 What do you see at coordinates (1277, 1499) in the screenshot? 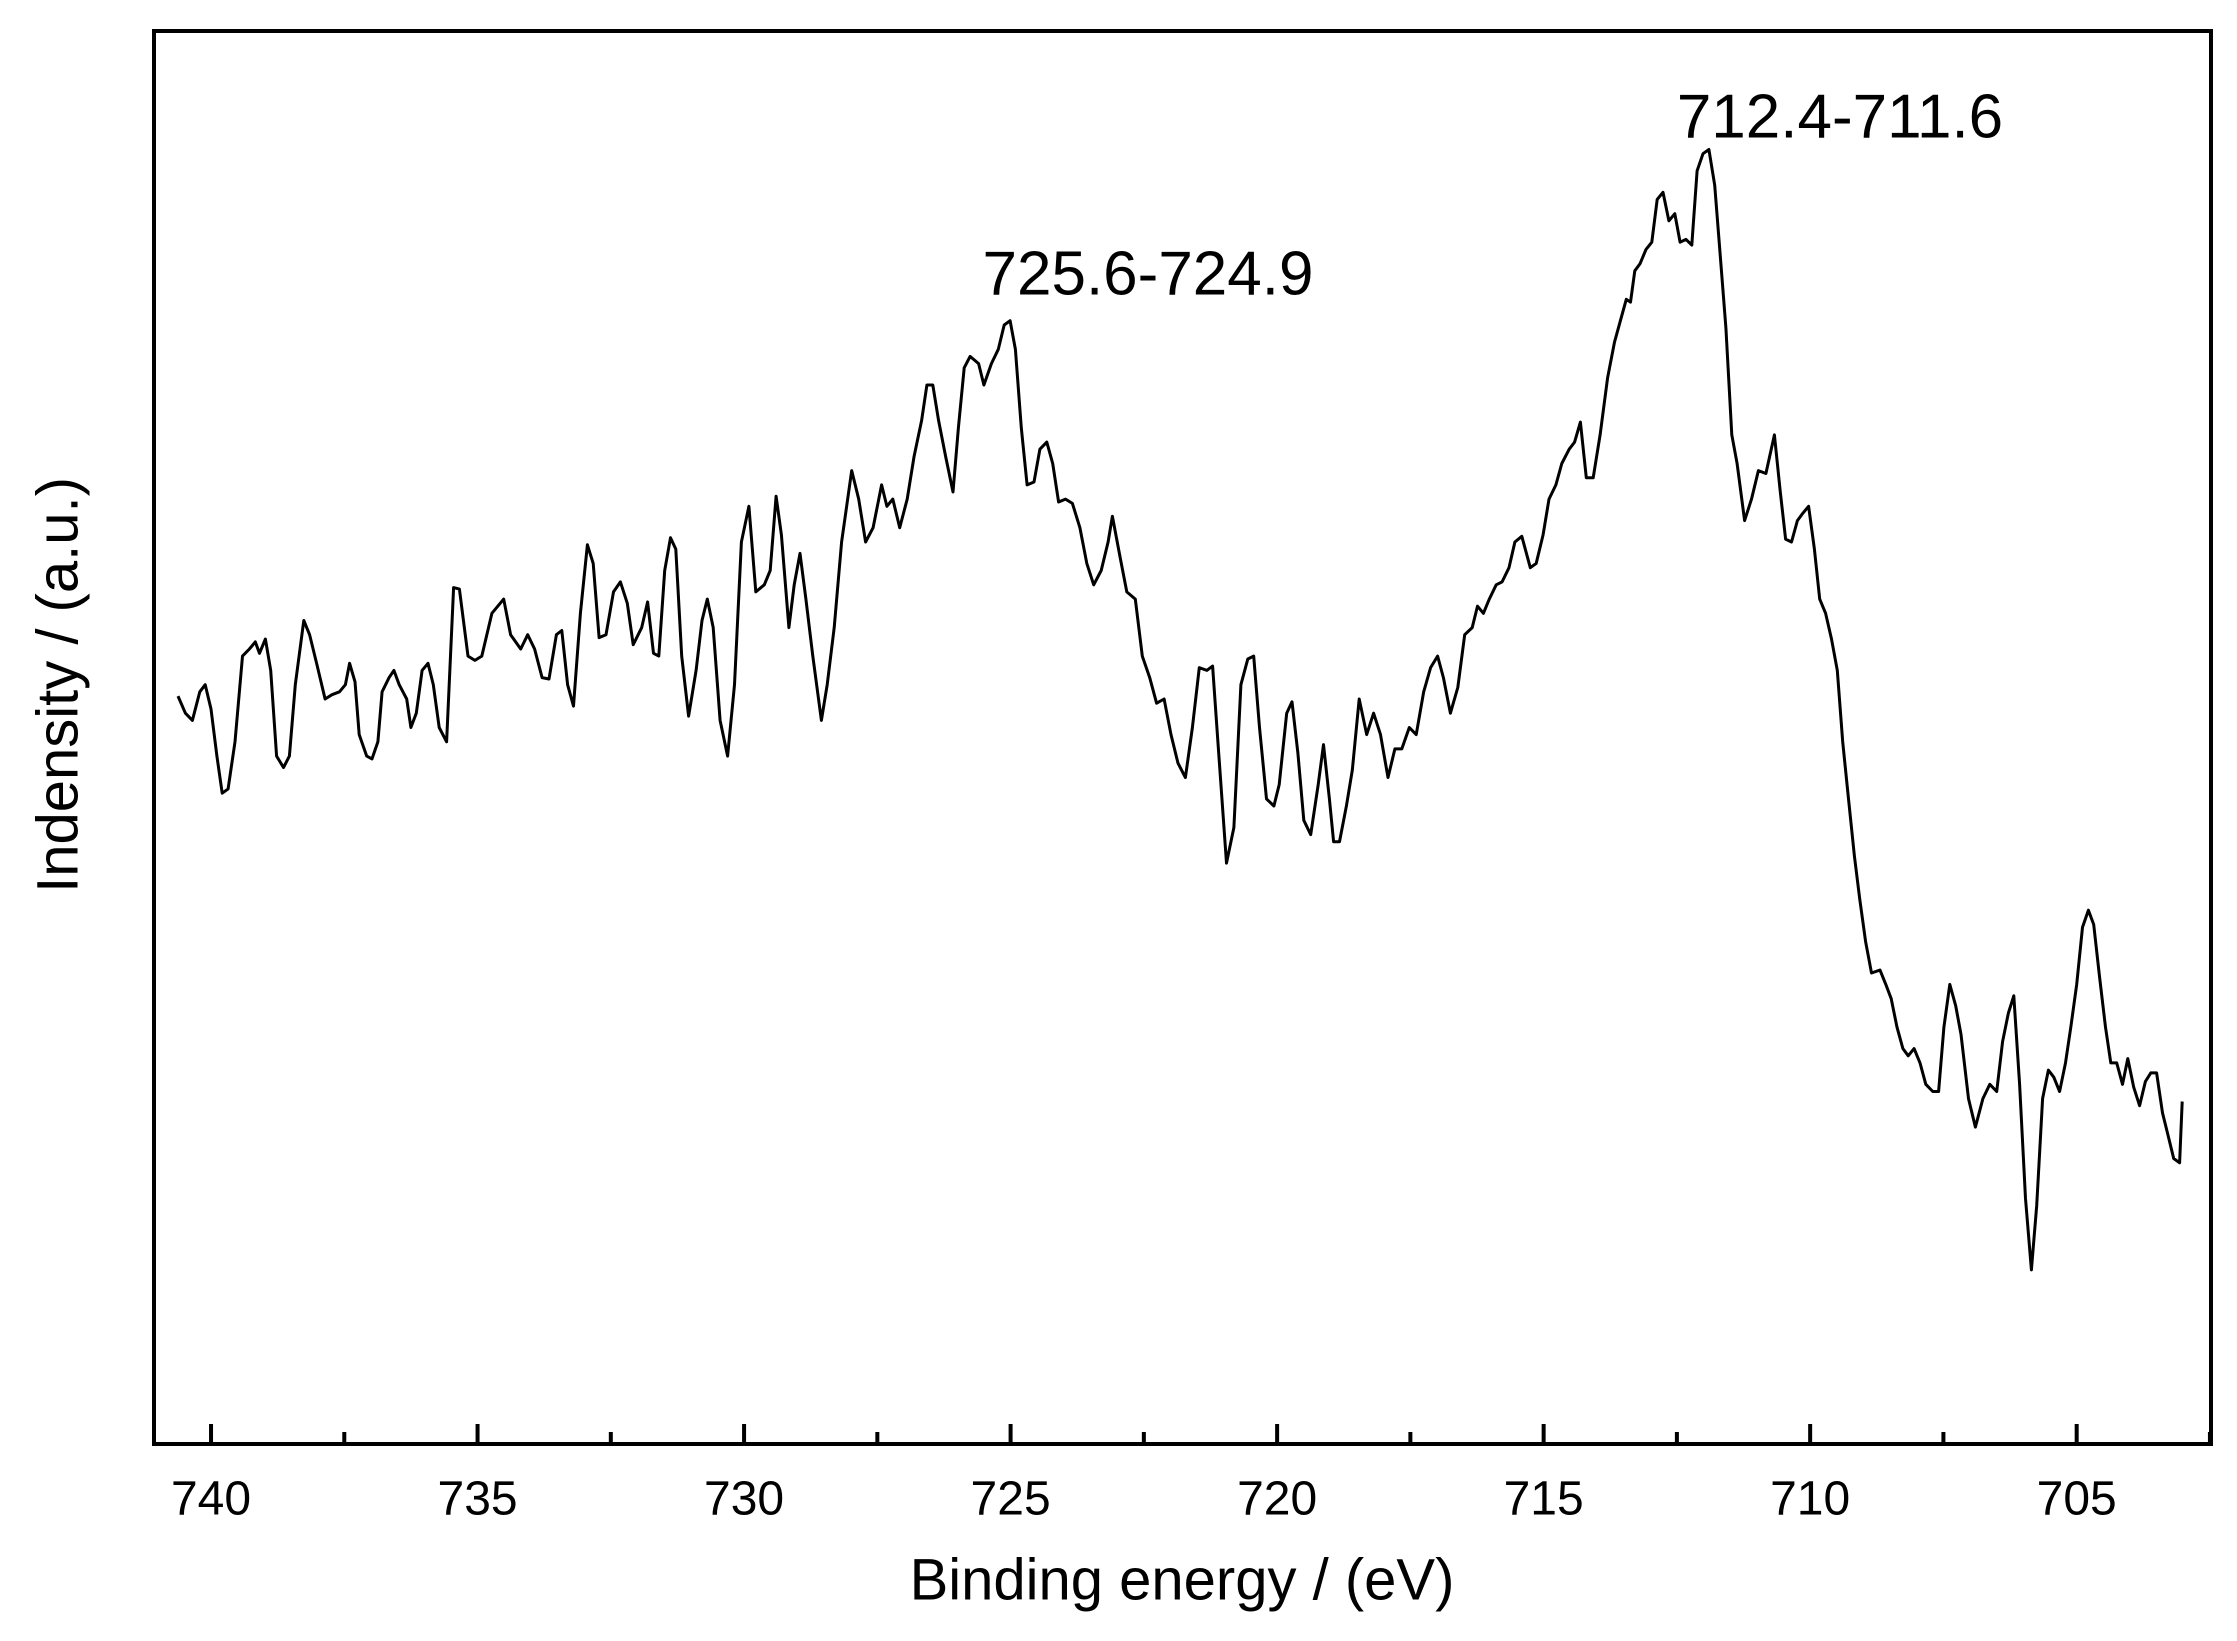
I see `x-tick-label: 720` at bounding box center [1277, 1499].